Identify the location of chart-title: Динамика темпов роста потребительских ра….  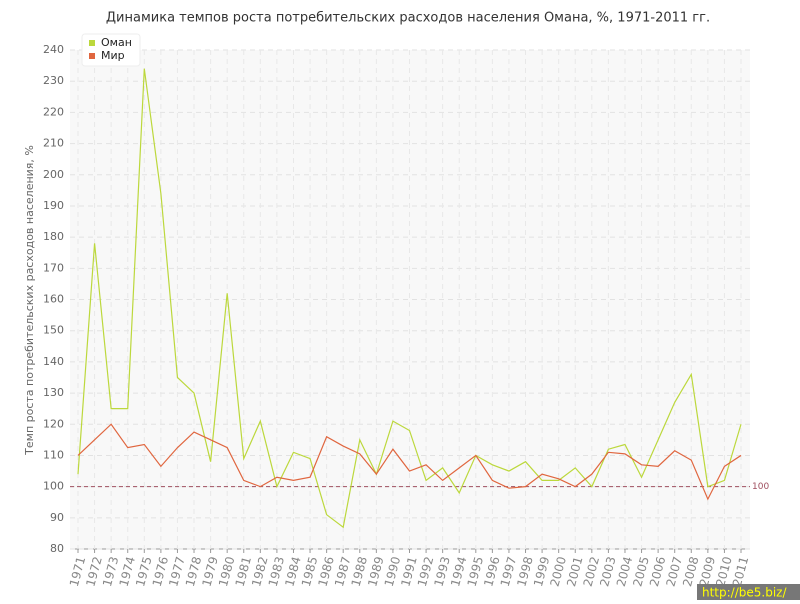
(408, 18).